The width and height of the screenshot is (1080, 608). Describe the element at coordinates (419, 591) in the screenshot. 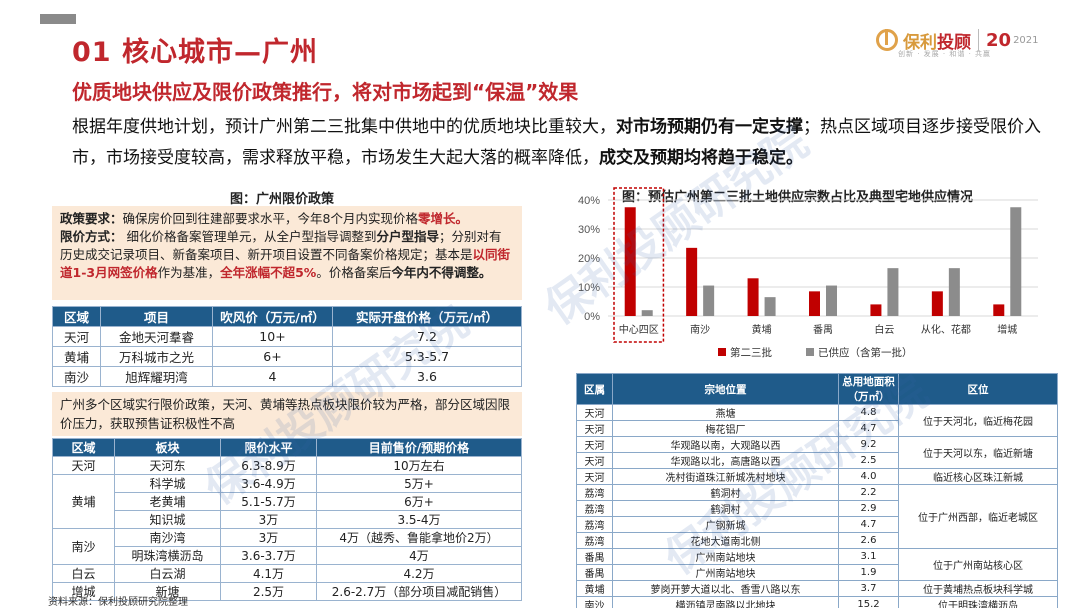

I see `table-cell: 2.6-2.7万（部分项目减配销售）` at that location.